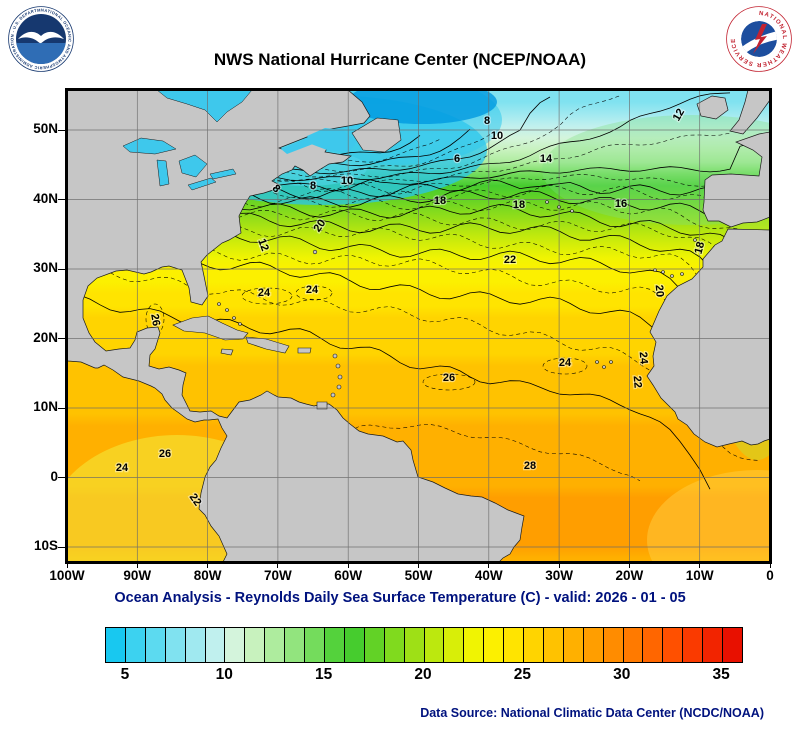 The width and height of the screenshot is (800, 737). I want to click on lake-ontario, so click(223, 174).